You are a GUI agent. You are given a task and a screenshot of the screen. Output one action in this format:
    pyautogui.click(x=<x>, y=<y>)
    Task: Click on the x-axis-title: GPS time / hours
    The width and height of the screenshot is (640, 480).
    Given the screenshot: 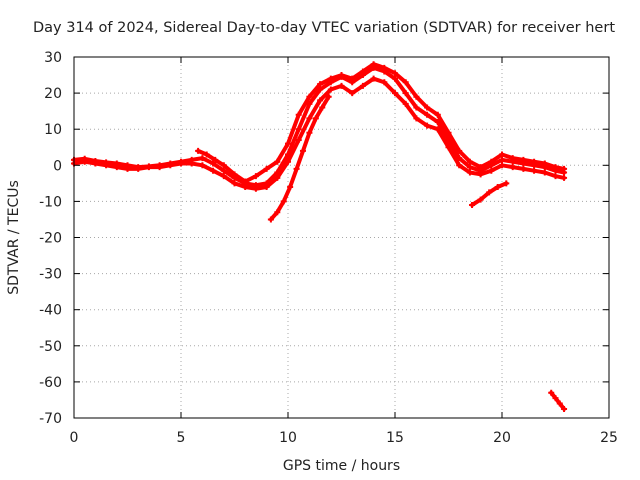 What is the action you would take?
    pyautogui.click(x=341, y=466)
    